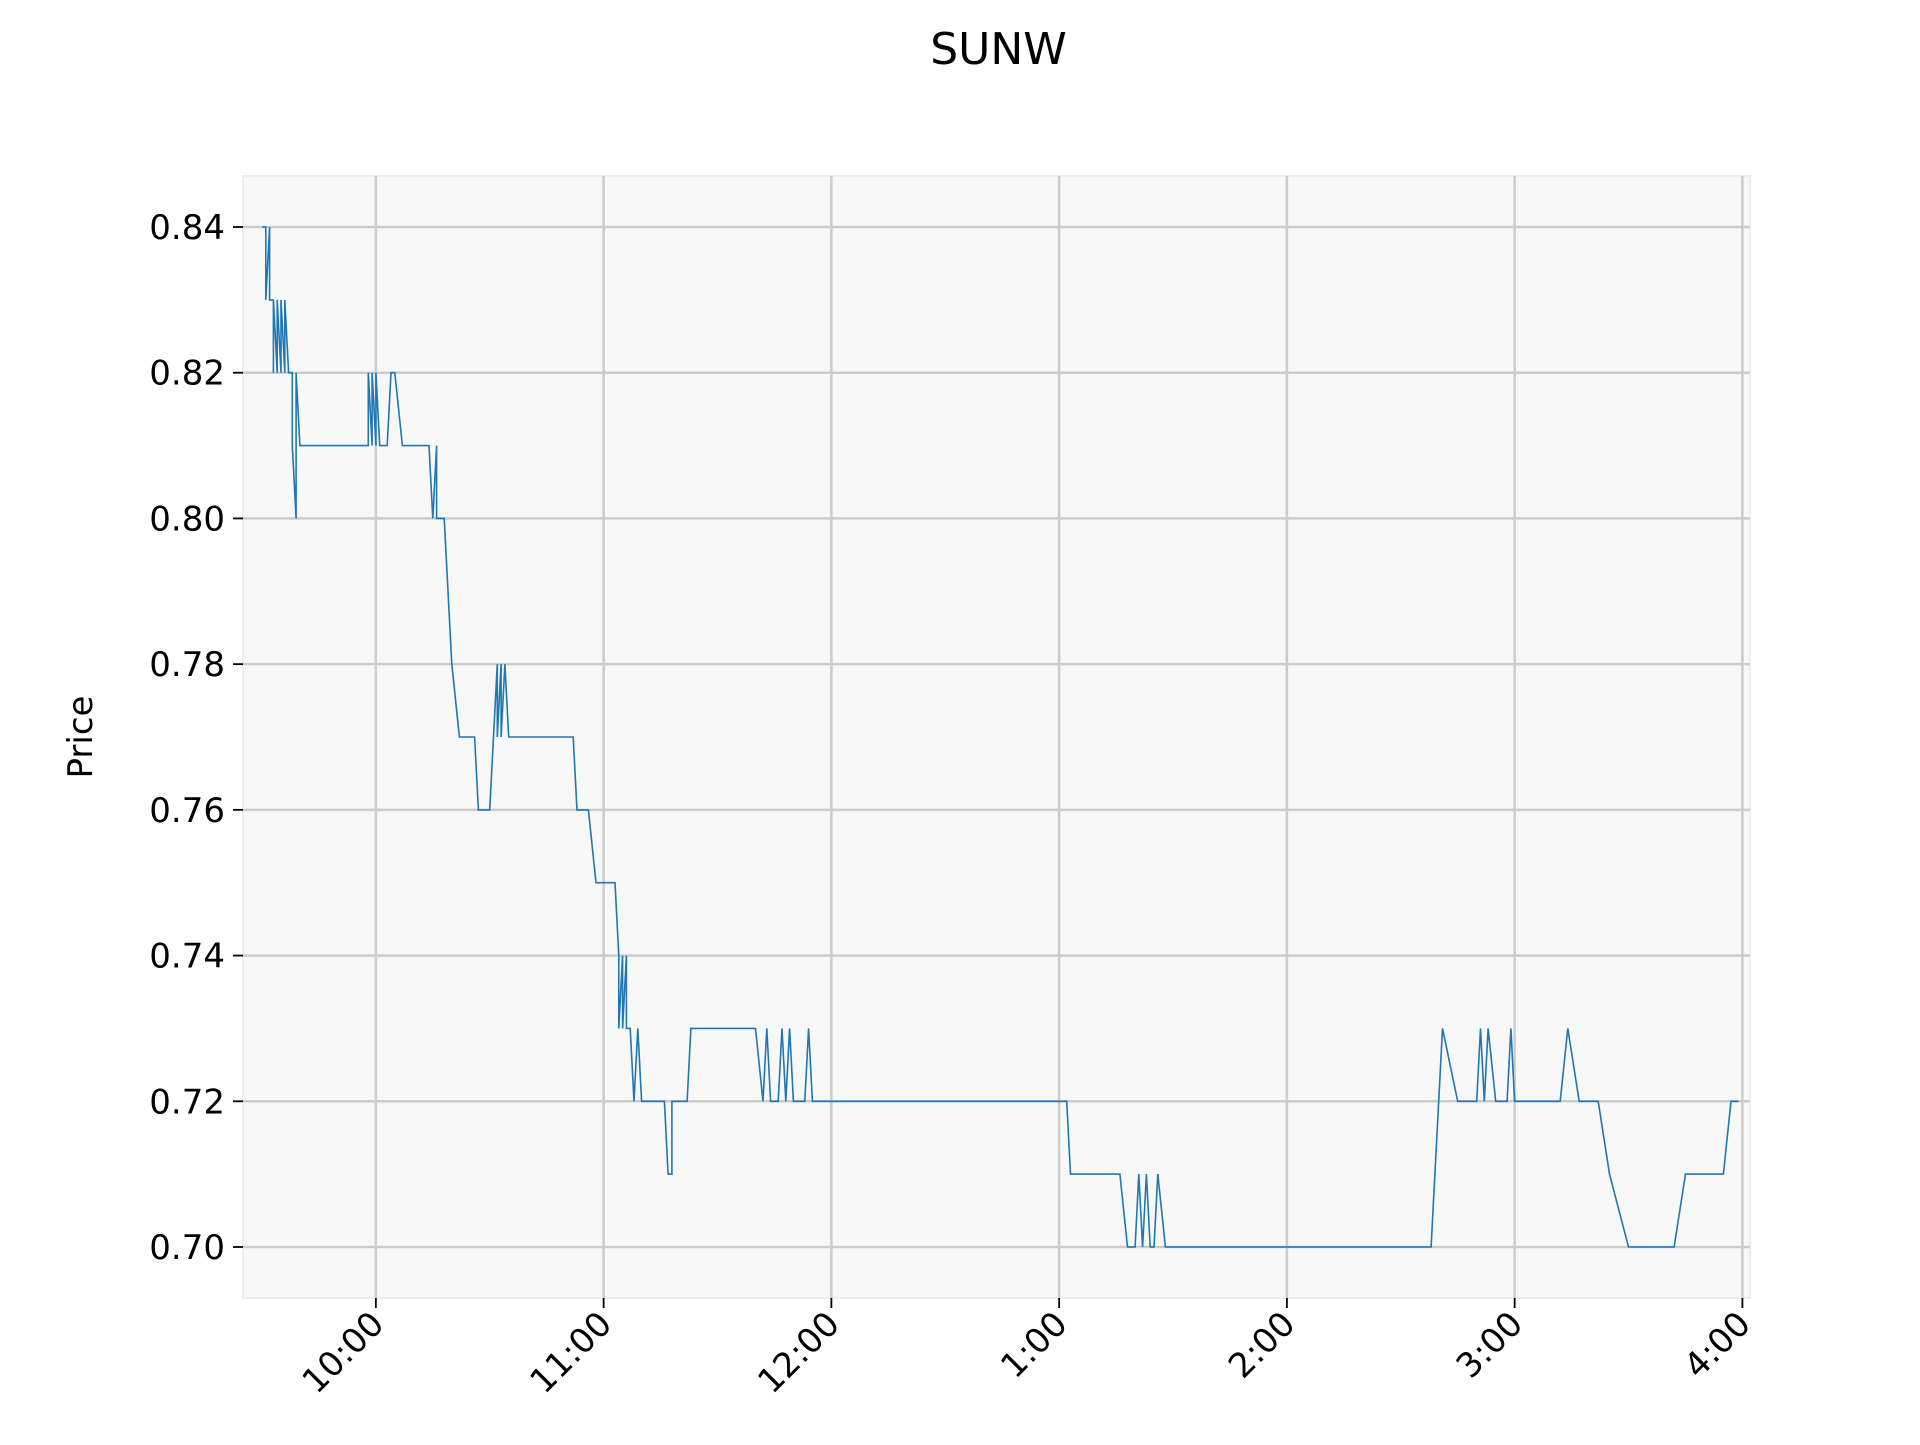 This screenshot has height=1445, width=1920. Describe the element at coordinates (187, 811) in the screenshot. I see `y-tick-label: 0.76` at that location.